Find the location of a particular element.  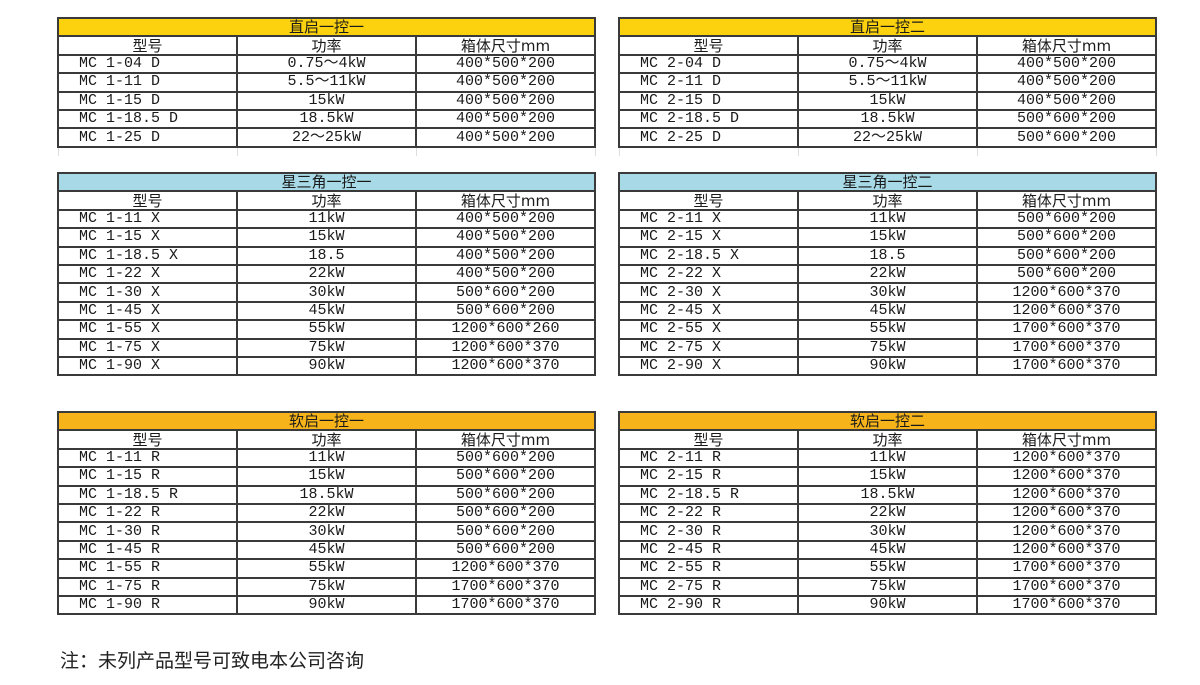

power-cell: 18.5 is located at coordinates (887, 255).